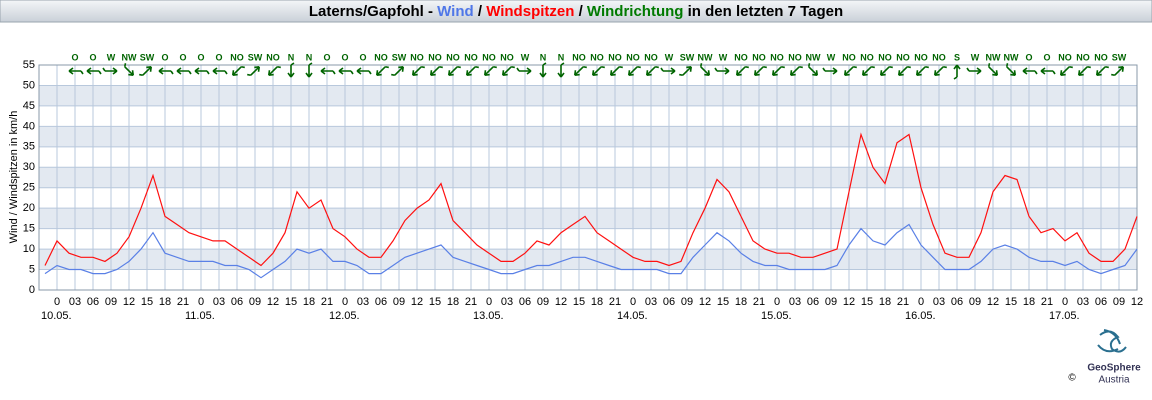  What do you see at coordinates (29, 65) in the screenshot?
I see `y-tick-label: 55` at bounding box center [29, 65].